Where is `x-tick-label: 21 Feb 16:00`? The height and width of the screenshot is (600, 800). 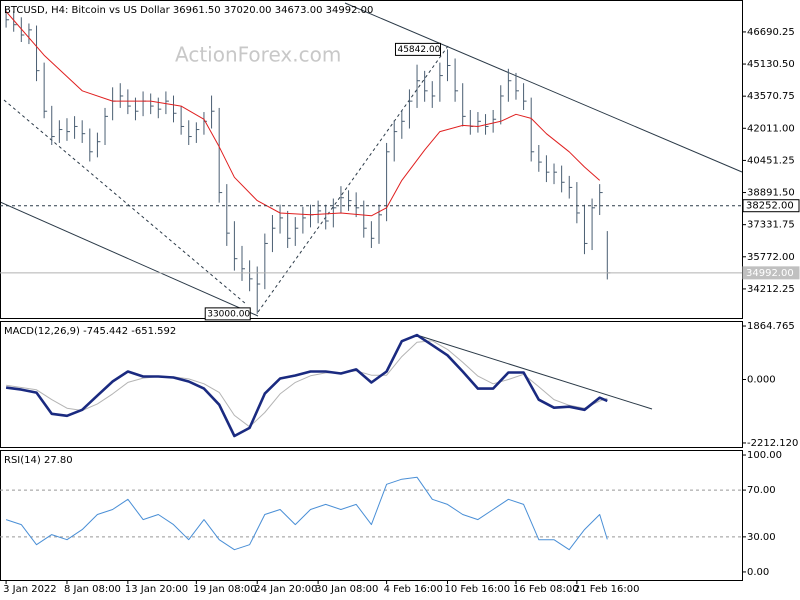
x-tick-label: 21 Feb 16:00 is located at coordinates (607, 589).